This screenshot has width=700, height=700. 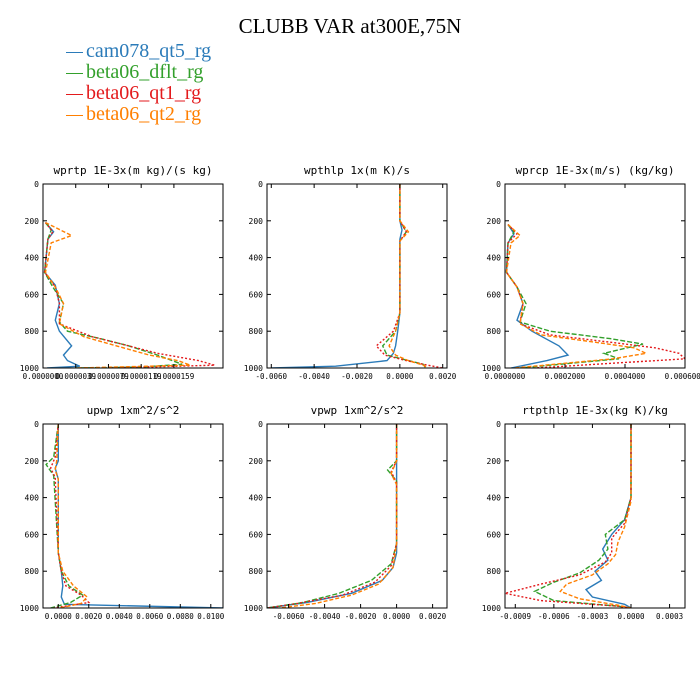 What do you see at coordinates (595, 170) in the screenshot?
I see `panel-title: wprcp 1E-3x(m/s) (kg/kg)` at bounding box center [595, 170].